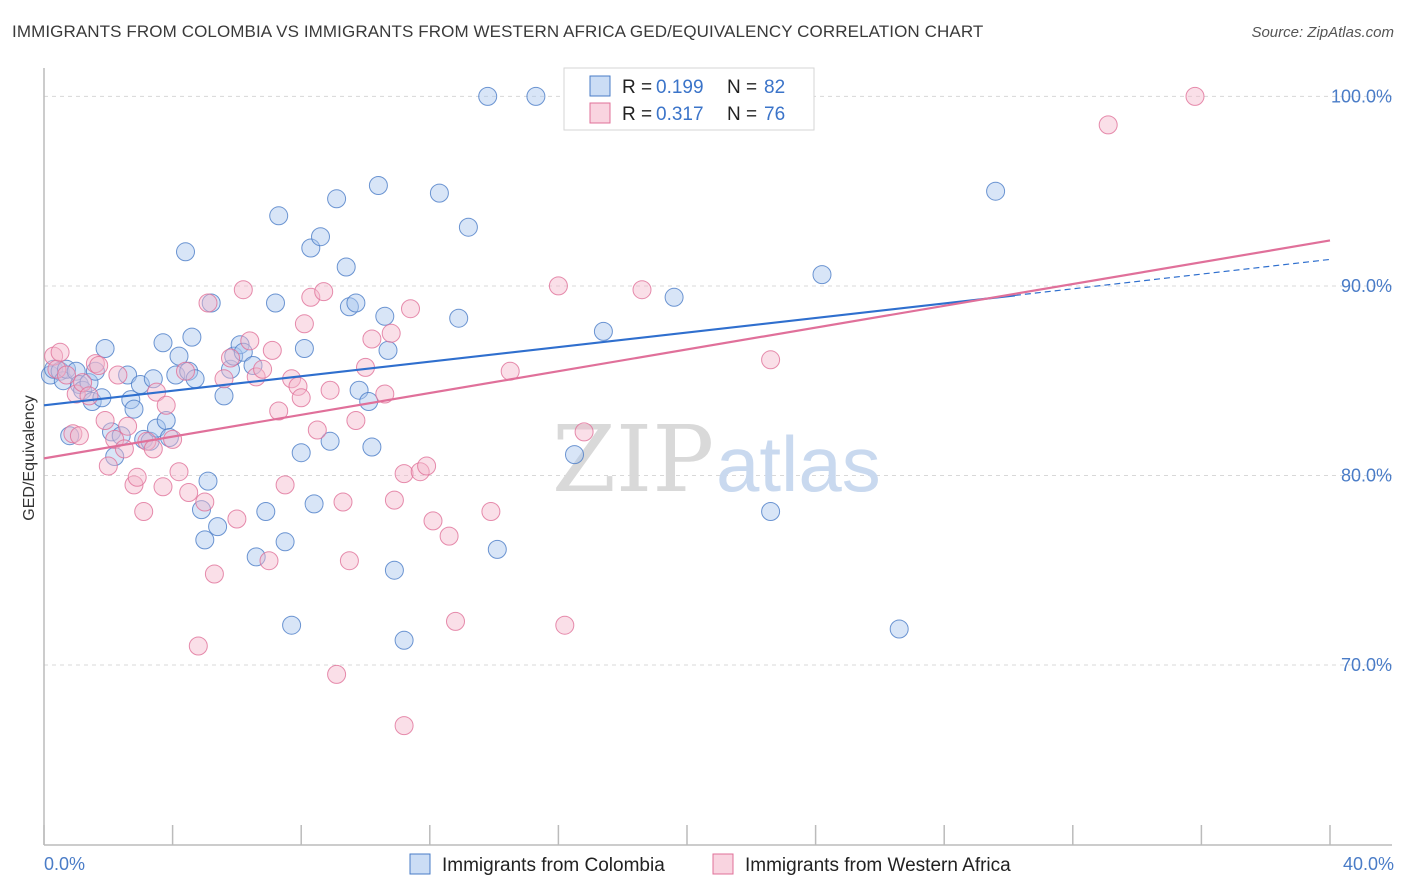  Describe the element at coordinates (878, 865) in the screenshot. I see `legend-label-western-africa: Immigrants from Western Africa` at that location.